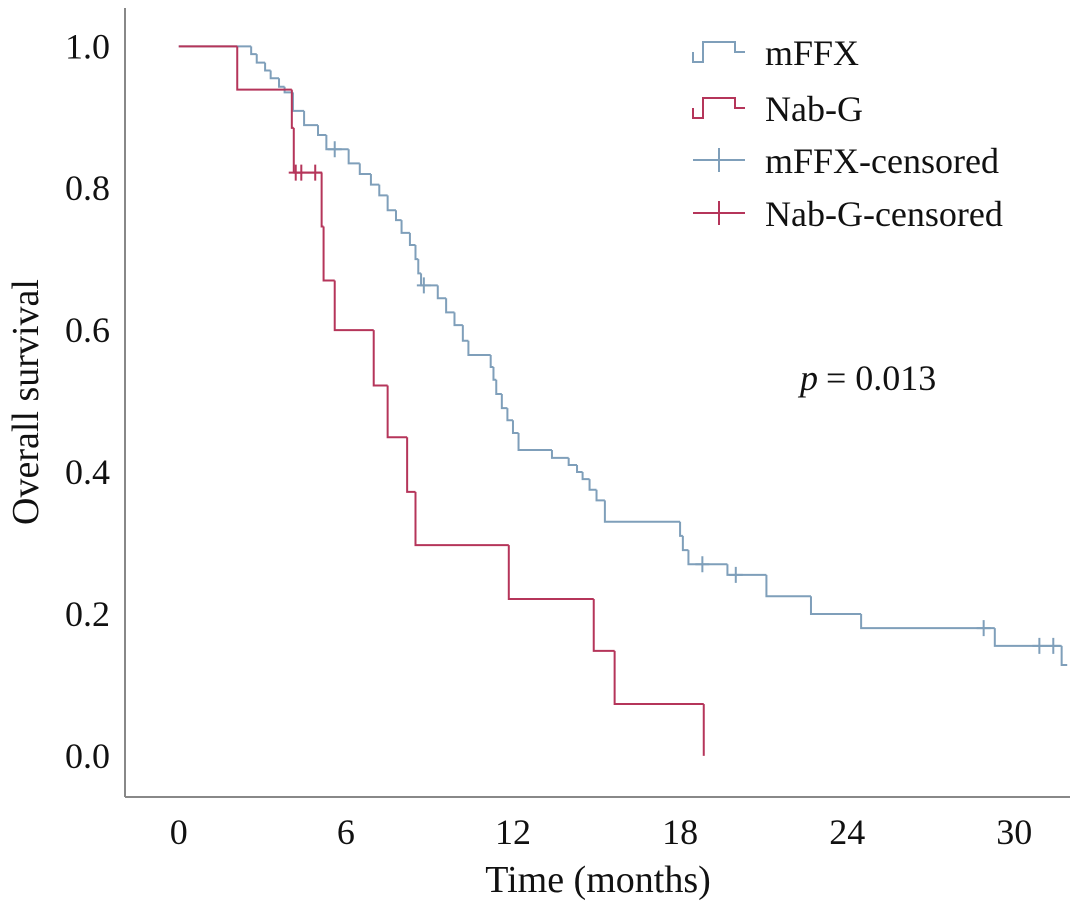  What do you see at coordinates (680, 832) in the screenshot?
I see `x-tick-label: 18` at bounding box center [680, 832].